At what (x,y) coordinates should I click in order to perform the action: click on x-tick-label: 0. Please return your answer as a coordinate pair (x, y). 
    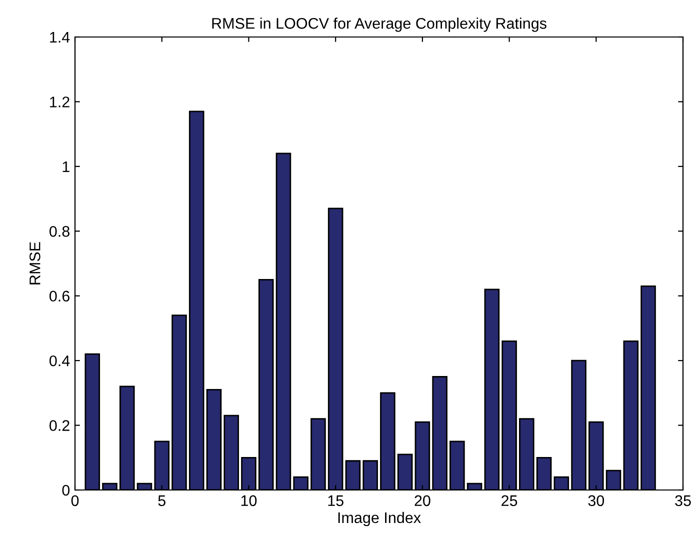
    Looking at the image, I should click on (75, 500).